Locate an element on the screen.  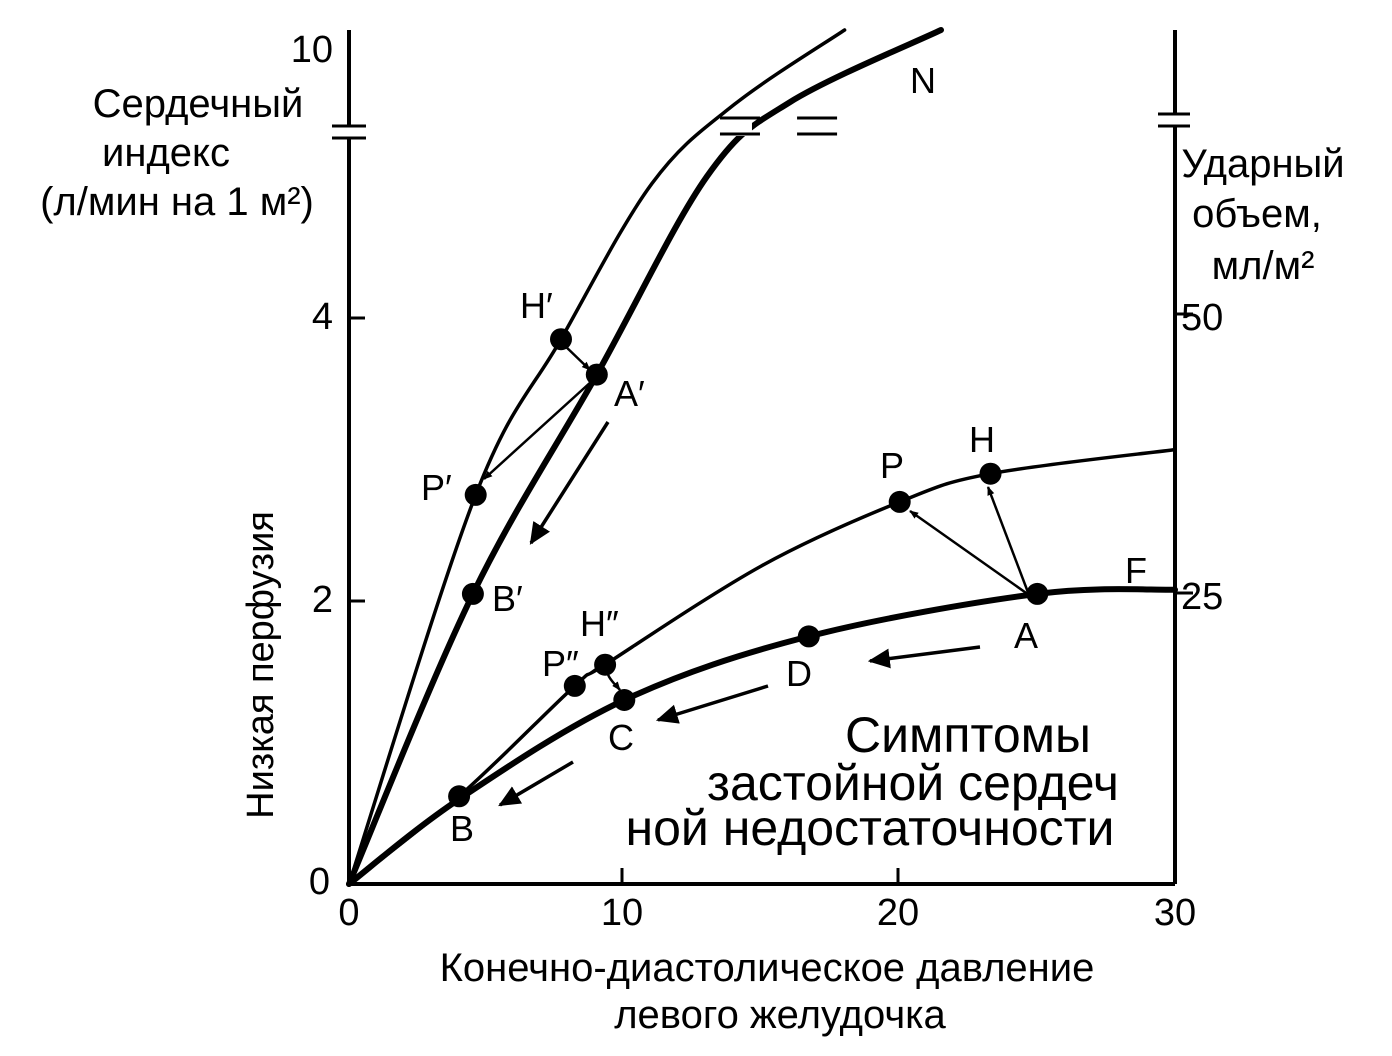
point-label-Hdouble: H″ is located at coordinates (599, 623).